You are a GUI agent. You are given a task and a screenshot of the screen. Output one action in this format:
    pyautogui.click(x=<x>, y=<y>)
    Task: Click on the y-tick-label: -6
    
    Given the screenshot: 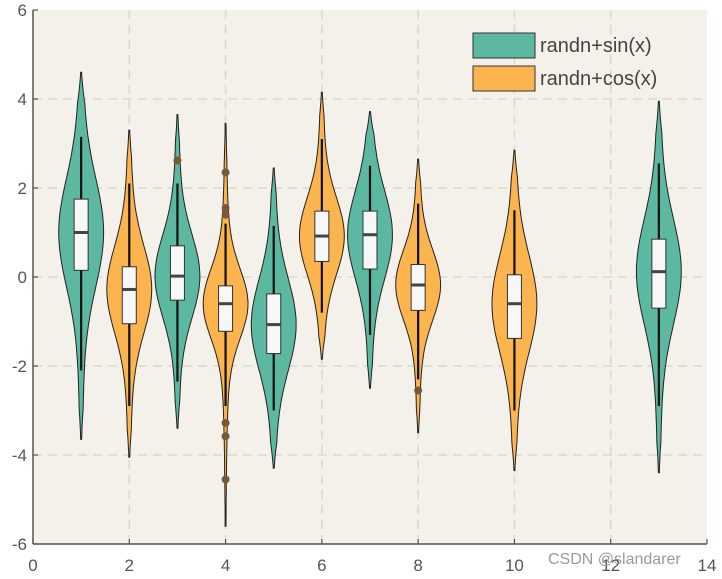 What is the action you would take?
    pyautogui.click(x=19, y=544)
    